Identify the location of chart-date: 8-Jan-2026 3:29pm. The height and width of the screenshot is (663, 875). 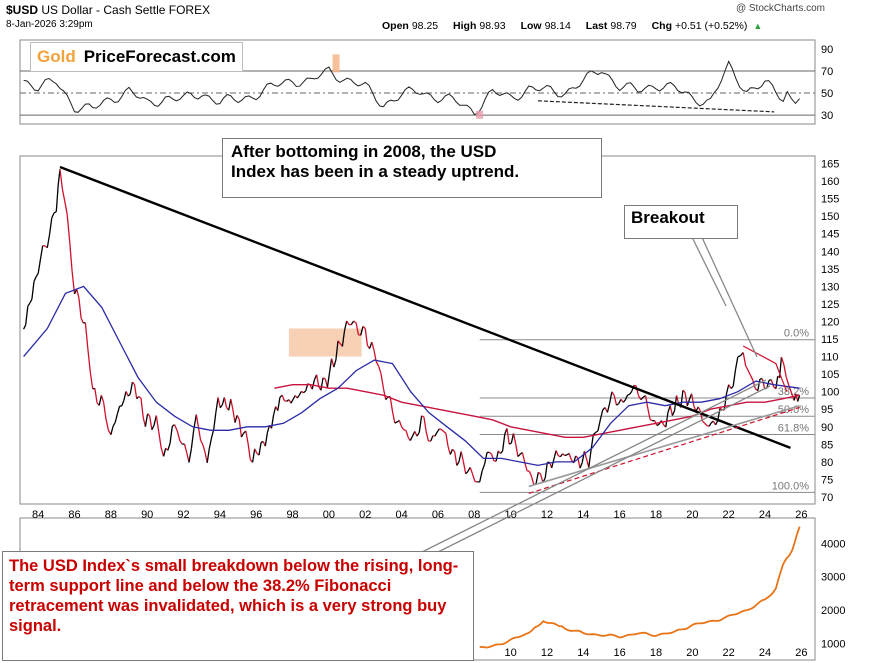
(49, 24).